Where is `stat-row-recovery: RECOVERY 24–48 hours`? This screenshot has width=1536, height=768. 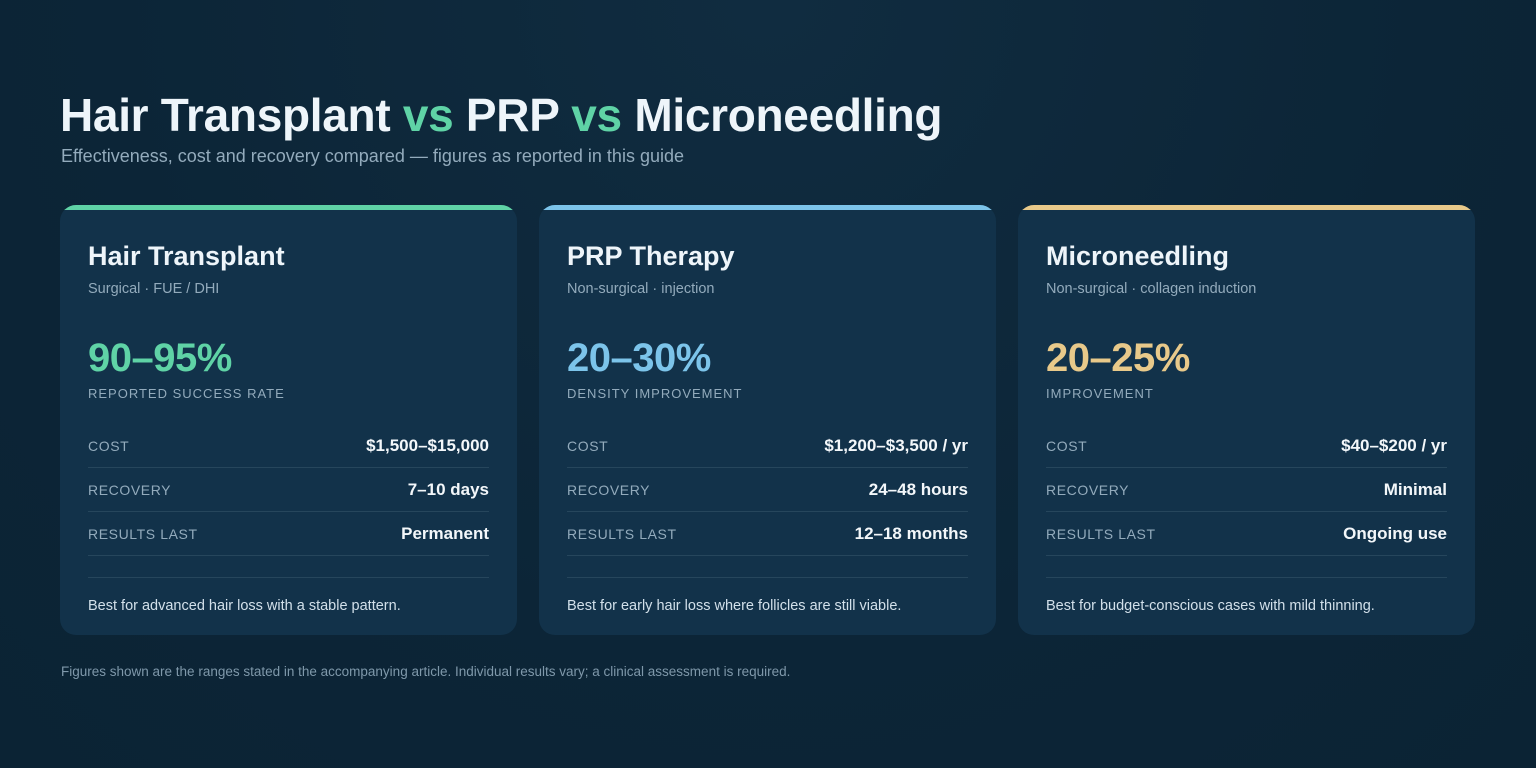
stat-row-recovery: RECOVERY 24–48 hours is located at coordinates (767, 490).